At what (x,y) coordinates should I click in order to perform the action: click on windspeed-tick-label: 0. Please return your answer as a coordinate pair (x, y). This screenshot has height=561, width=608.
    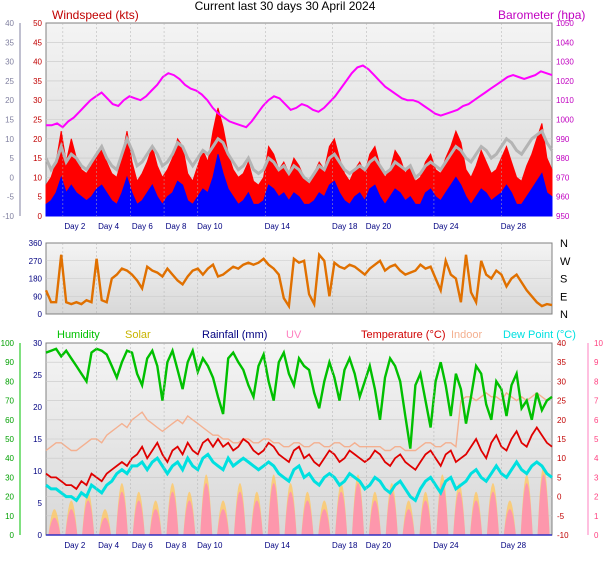
    Looking at the image, I should click on (40, 216).